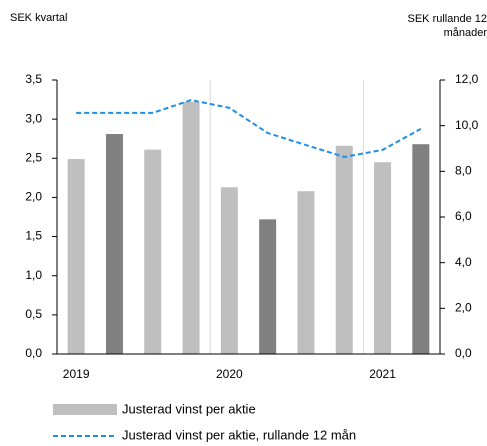  I want to click on y-tick-label: 2,0, so click(33, 197).